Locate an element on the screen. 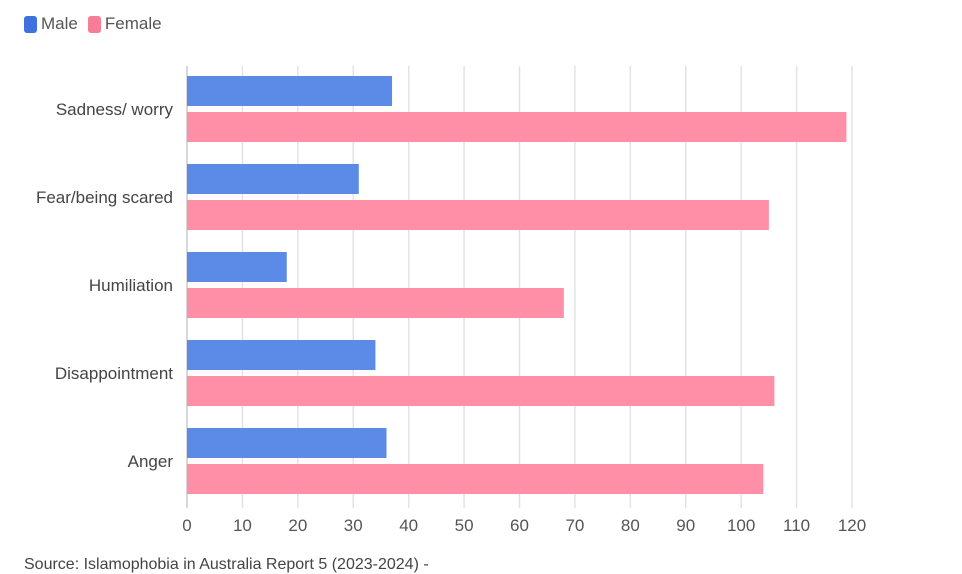 Image resolution: width=962 pixels, height=574 pixels. category-label-1: Fear/being scared is located at coordinates (104, 197).